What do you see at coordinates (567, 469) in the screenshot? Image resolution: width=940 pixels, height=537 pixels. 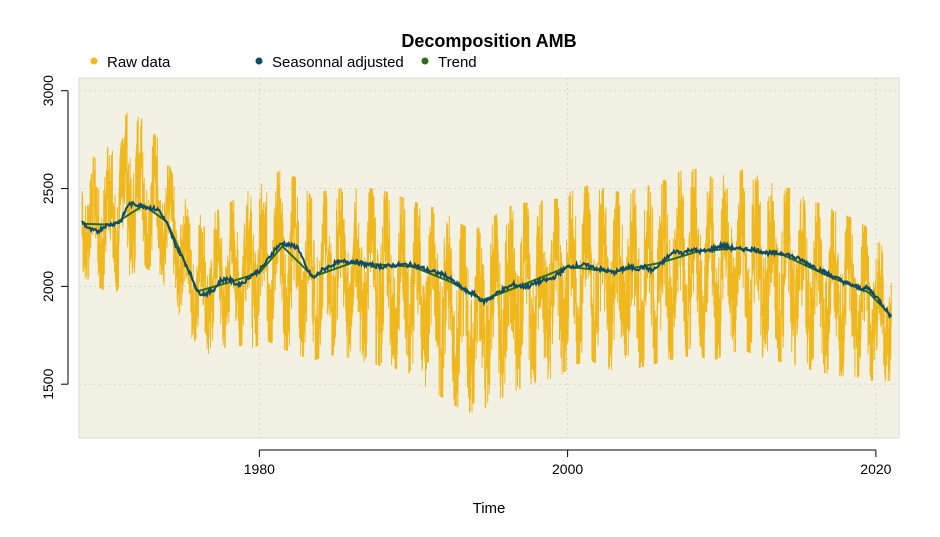 I see `x-tick-label: 2000` at bounding box center [567, 469].